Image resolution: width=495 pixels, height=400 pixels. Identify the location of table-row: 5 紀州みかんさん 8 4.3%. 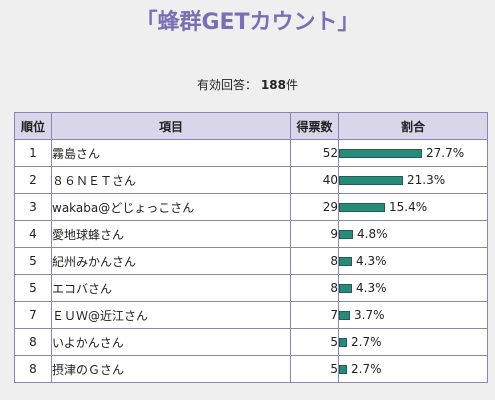
(251, 261).